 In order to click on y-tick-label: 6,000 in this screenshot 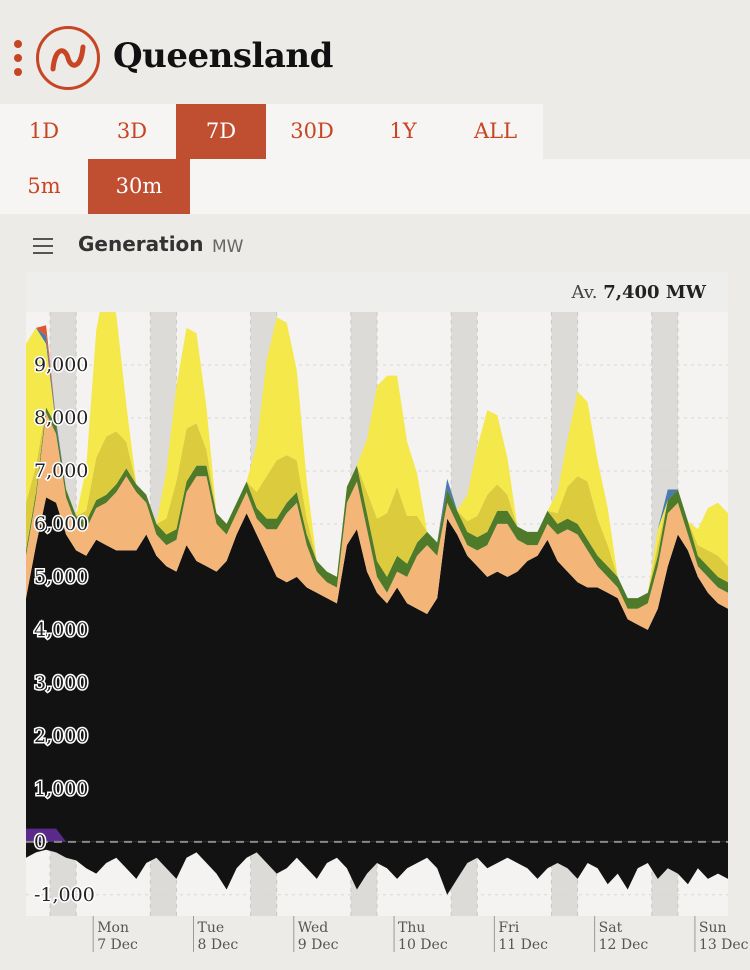, I will do `click(61, 524)`.